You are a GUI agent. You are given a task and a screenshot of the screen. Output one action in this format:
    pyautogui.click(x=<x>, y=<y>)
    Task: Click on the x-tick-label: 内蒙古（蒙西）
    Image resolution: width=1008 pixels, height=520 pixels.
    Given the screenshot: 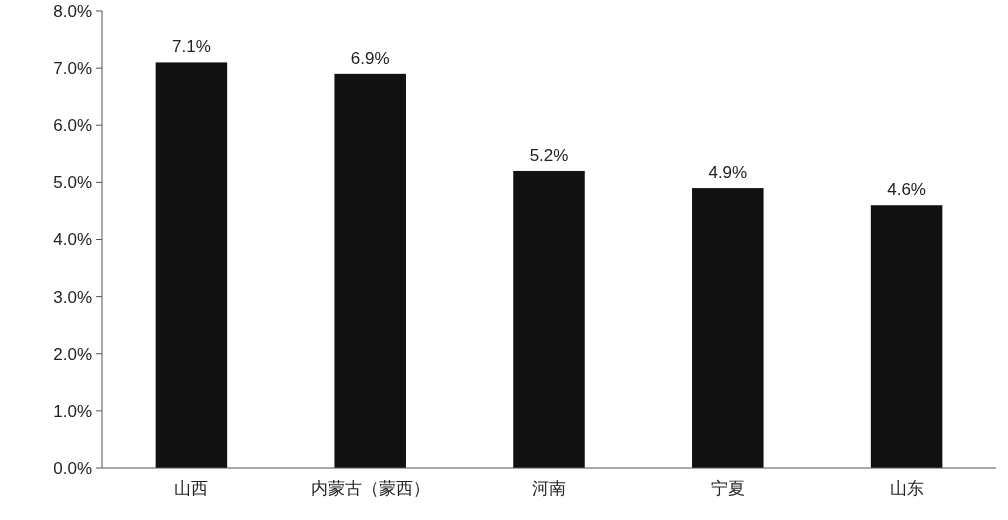 What is the action you would take?
    pyautogui.click(x=370, y=488)
    